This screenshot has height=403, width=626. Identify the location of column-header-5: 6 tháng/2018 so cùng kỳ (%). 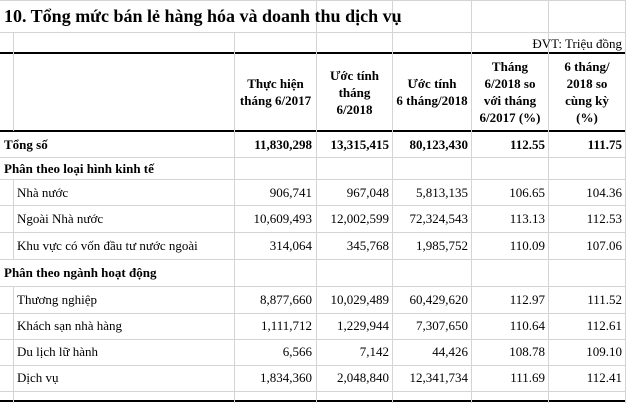
(587, 92).